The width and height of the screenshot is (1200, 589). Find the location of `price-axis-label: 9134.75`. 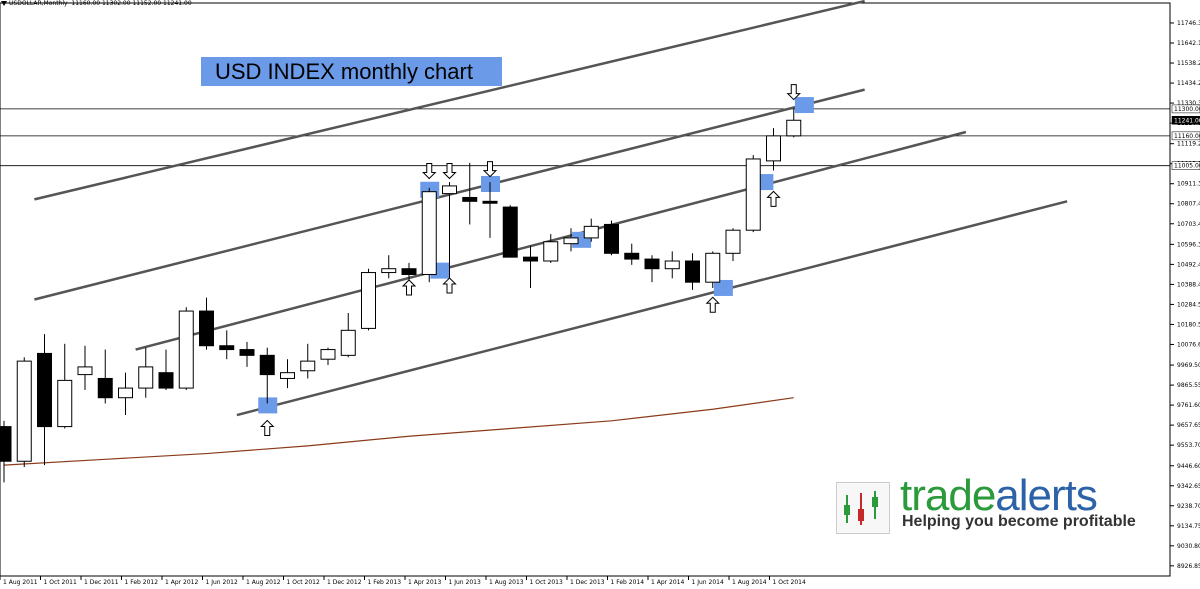

price-axis-label: 9134.75 is located at coordinates (1188, 526).